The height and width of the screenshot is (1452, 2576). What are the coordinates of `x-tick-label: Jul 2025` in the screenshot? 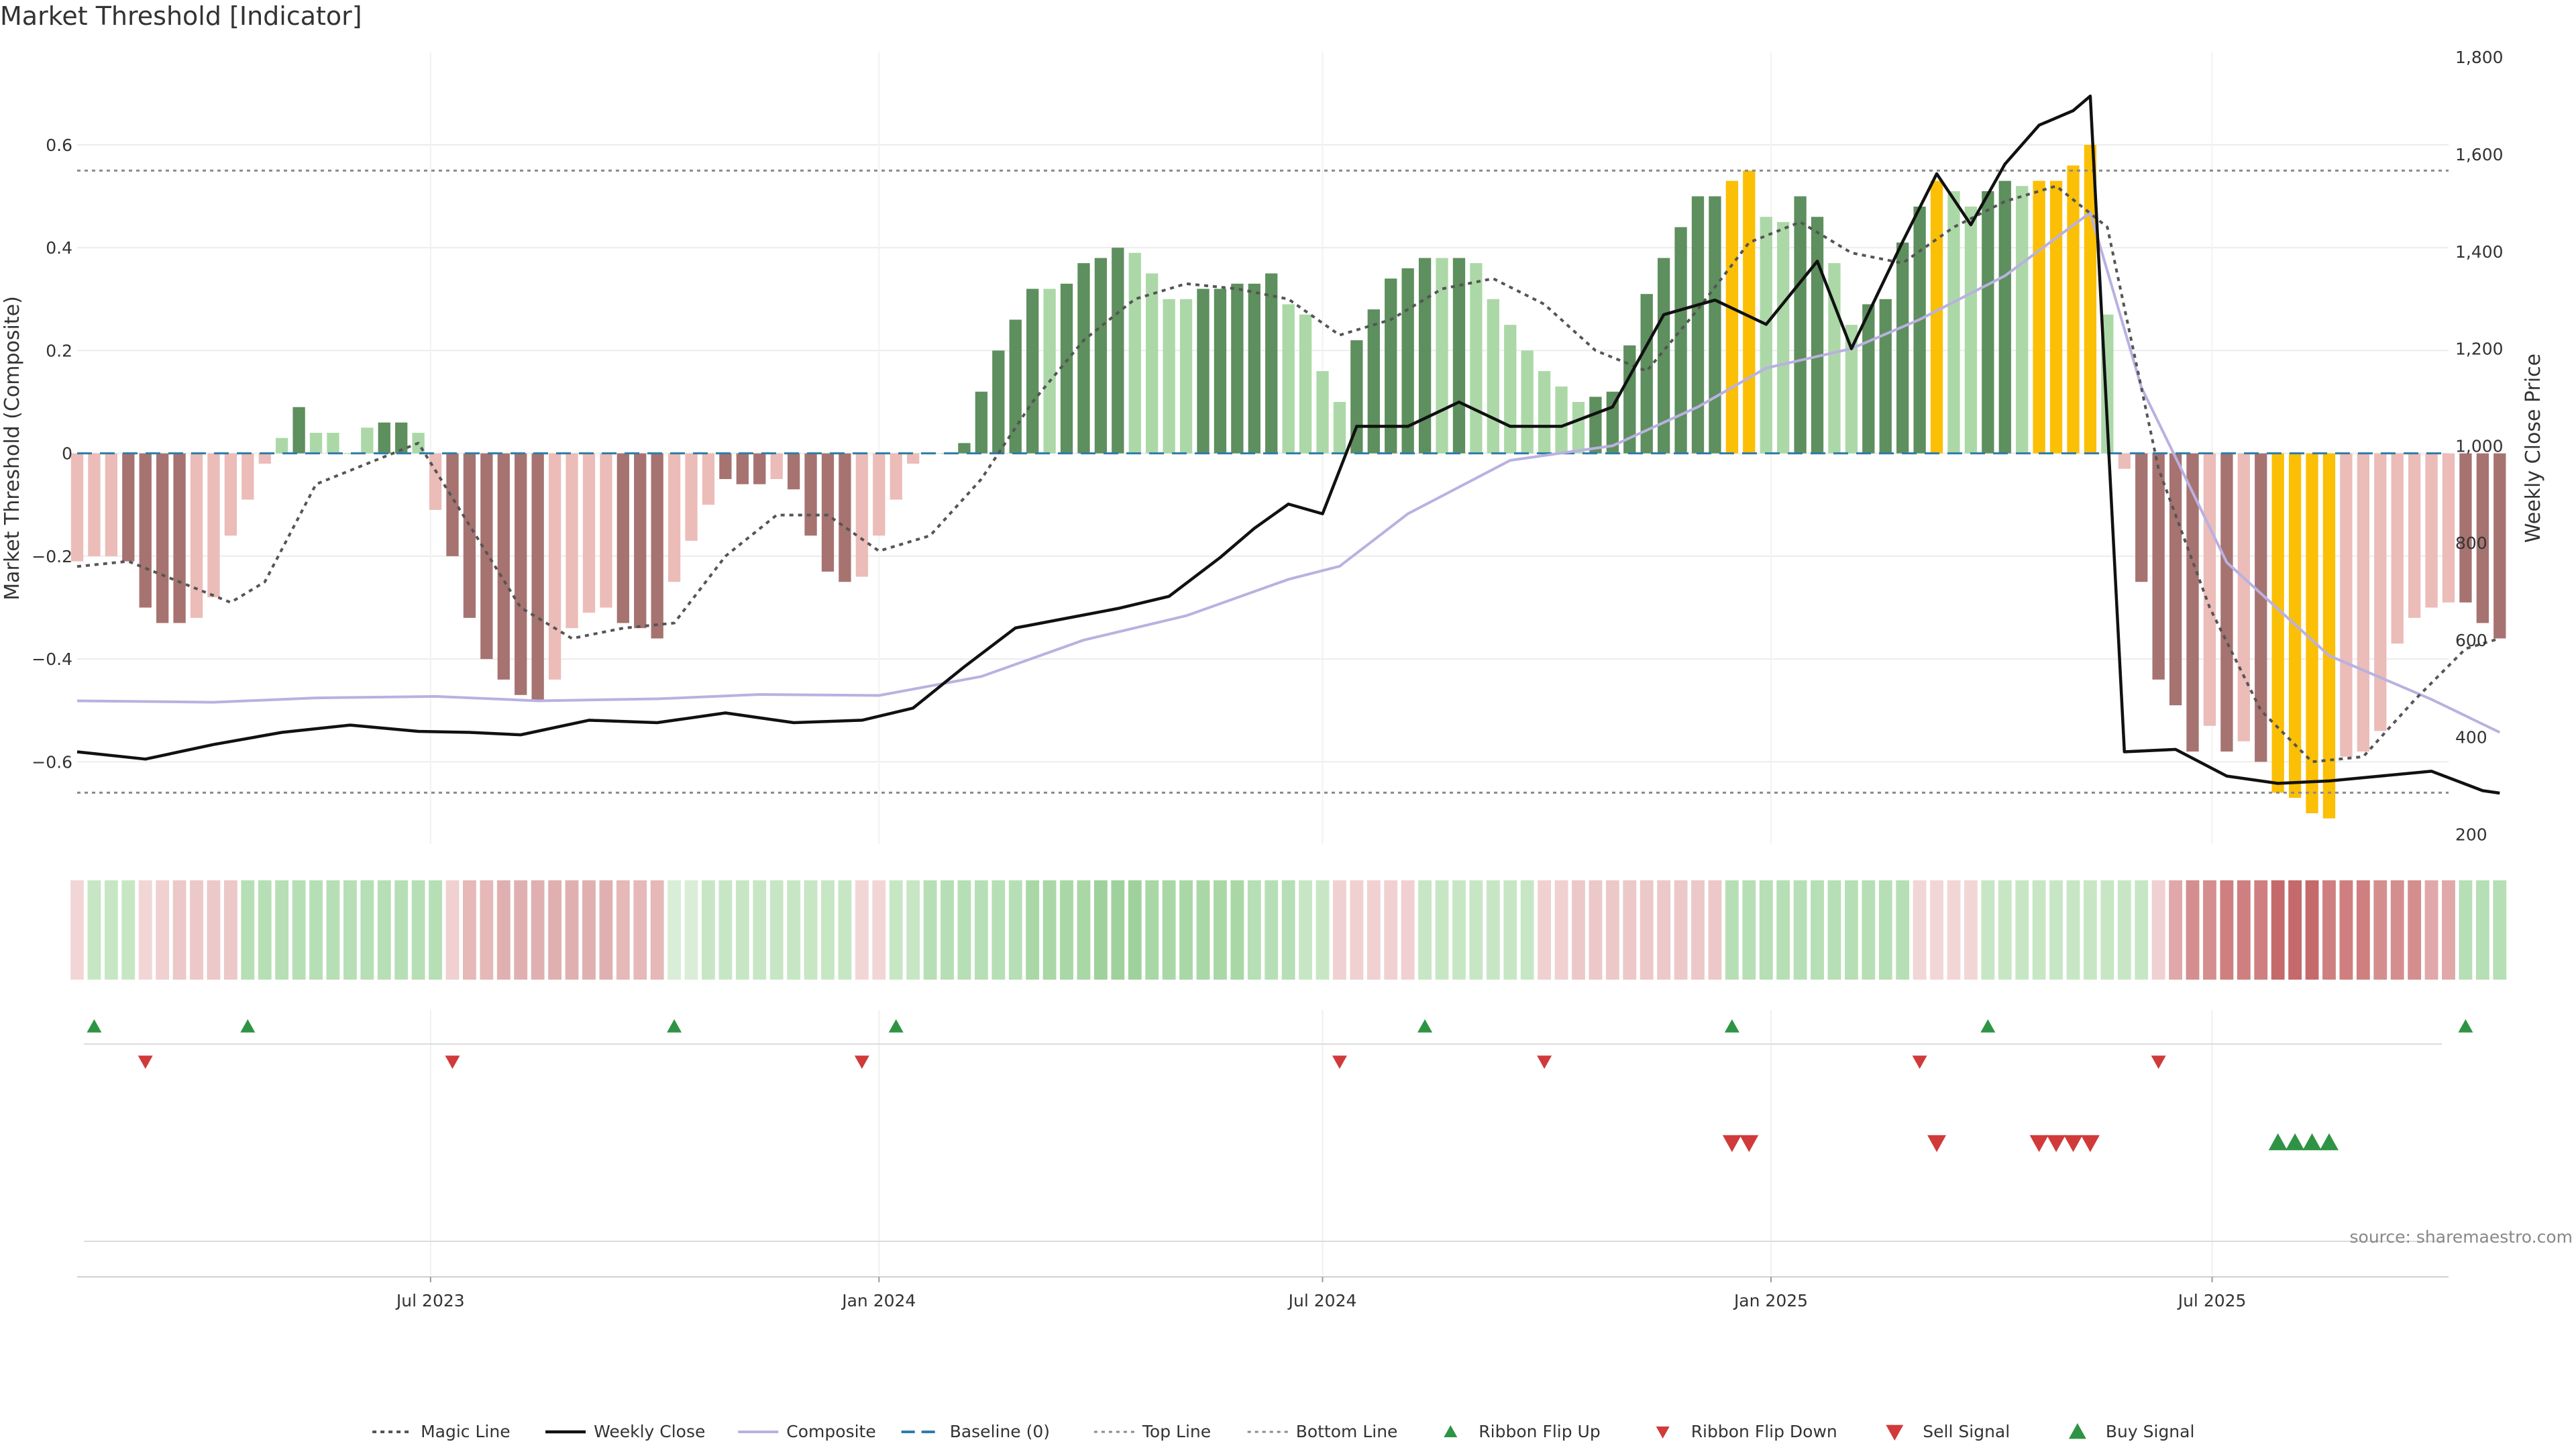 It's located at (2212, 1301).